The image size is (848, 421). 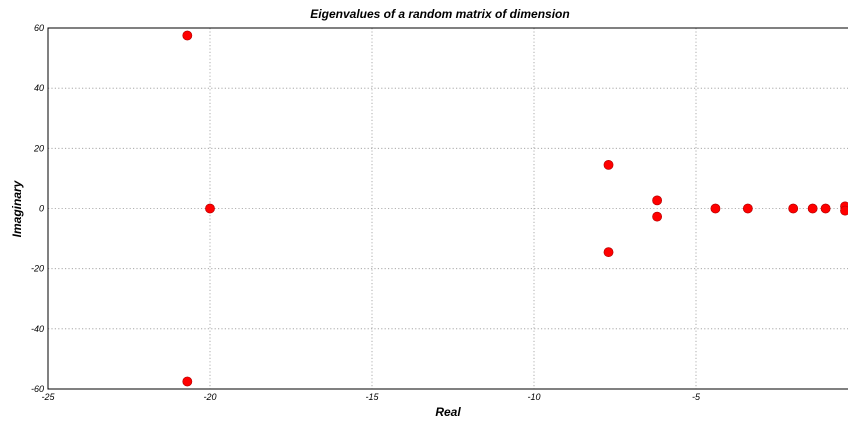 I want to click on x-axis-label: Real, so click(x=448, y=412).